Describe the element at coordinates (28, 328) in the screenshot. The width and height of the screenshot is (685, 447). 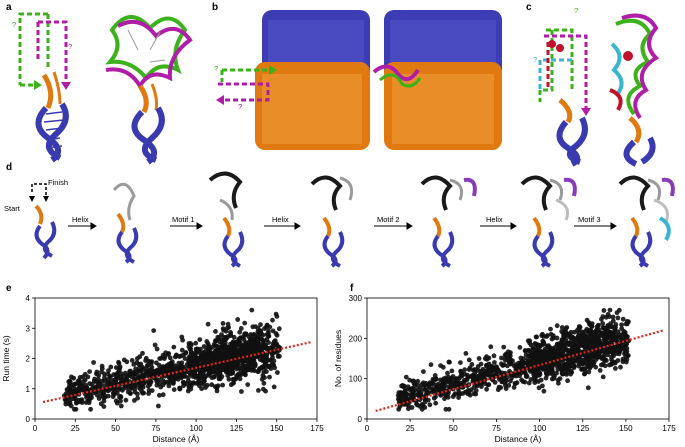
I see `y-tick-label: 3` at that location.